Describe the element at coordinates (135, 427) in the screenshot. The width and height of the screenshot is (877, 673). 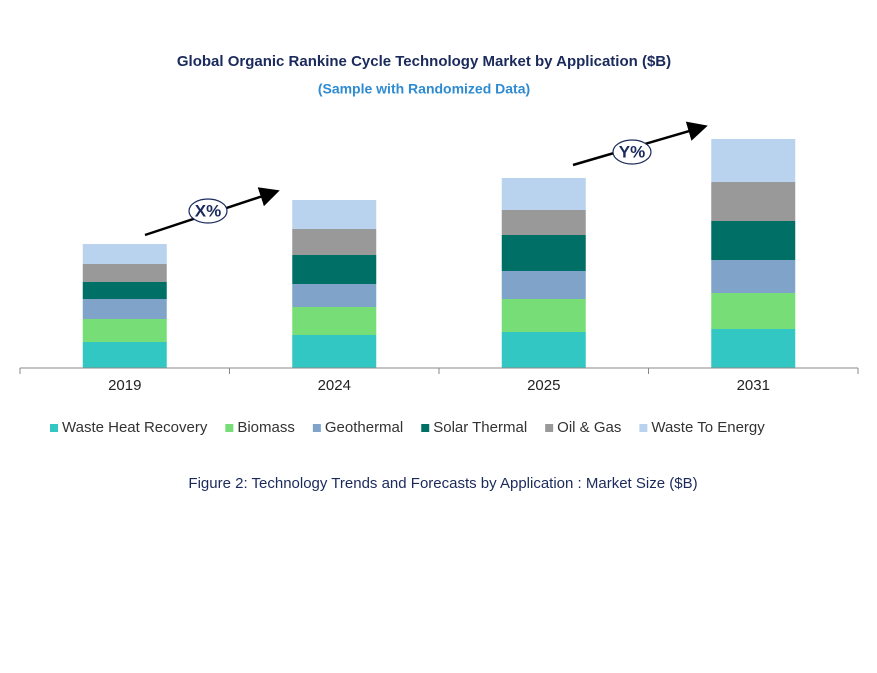
I see `legend-label: Waste Heat Recovery` at that location.